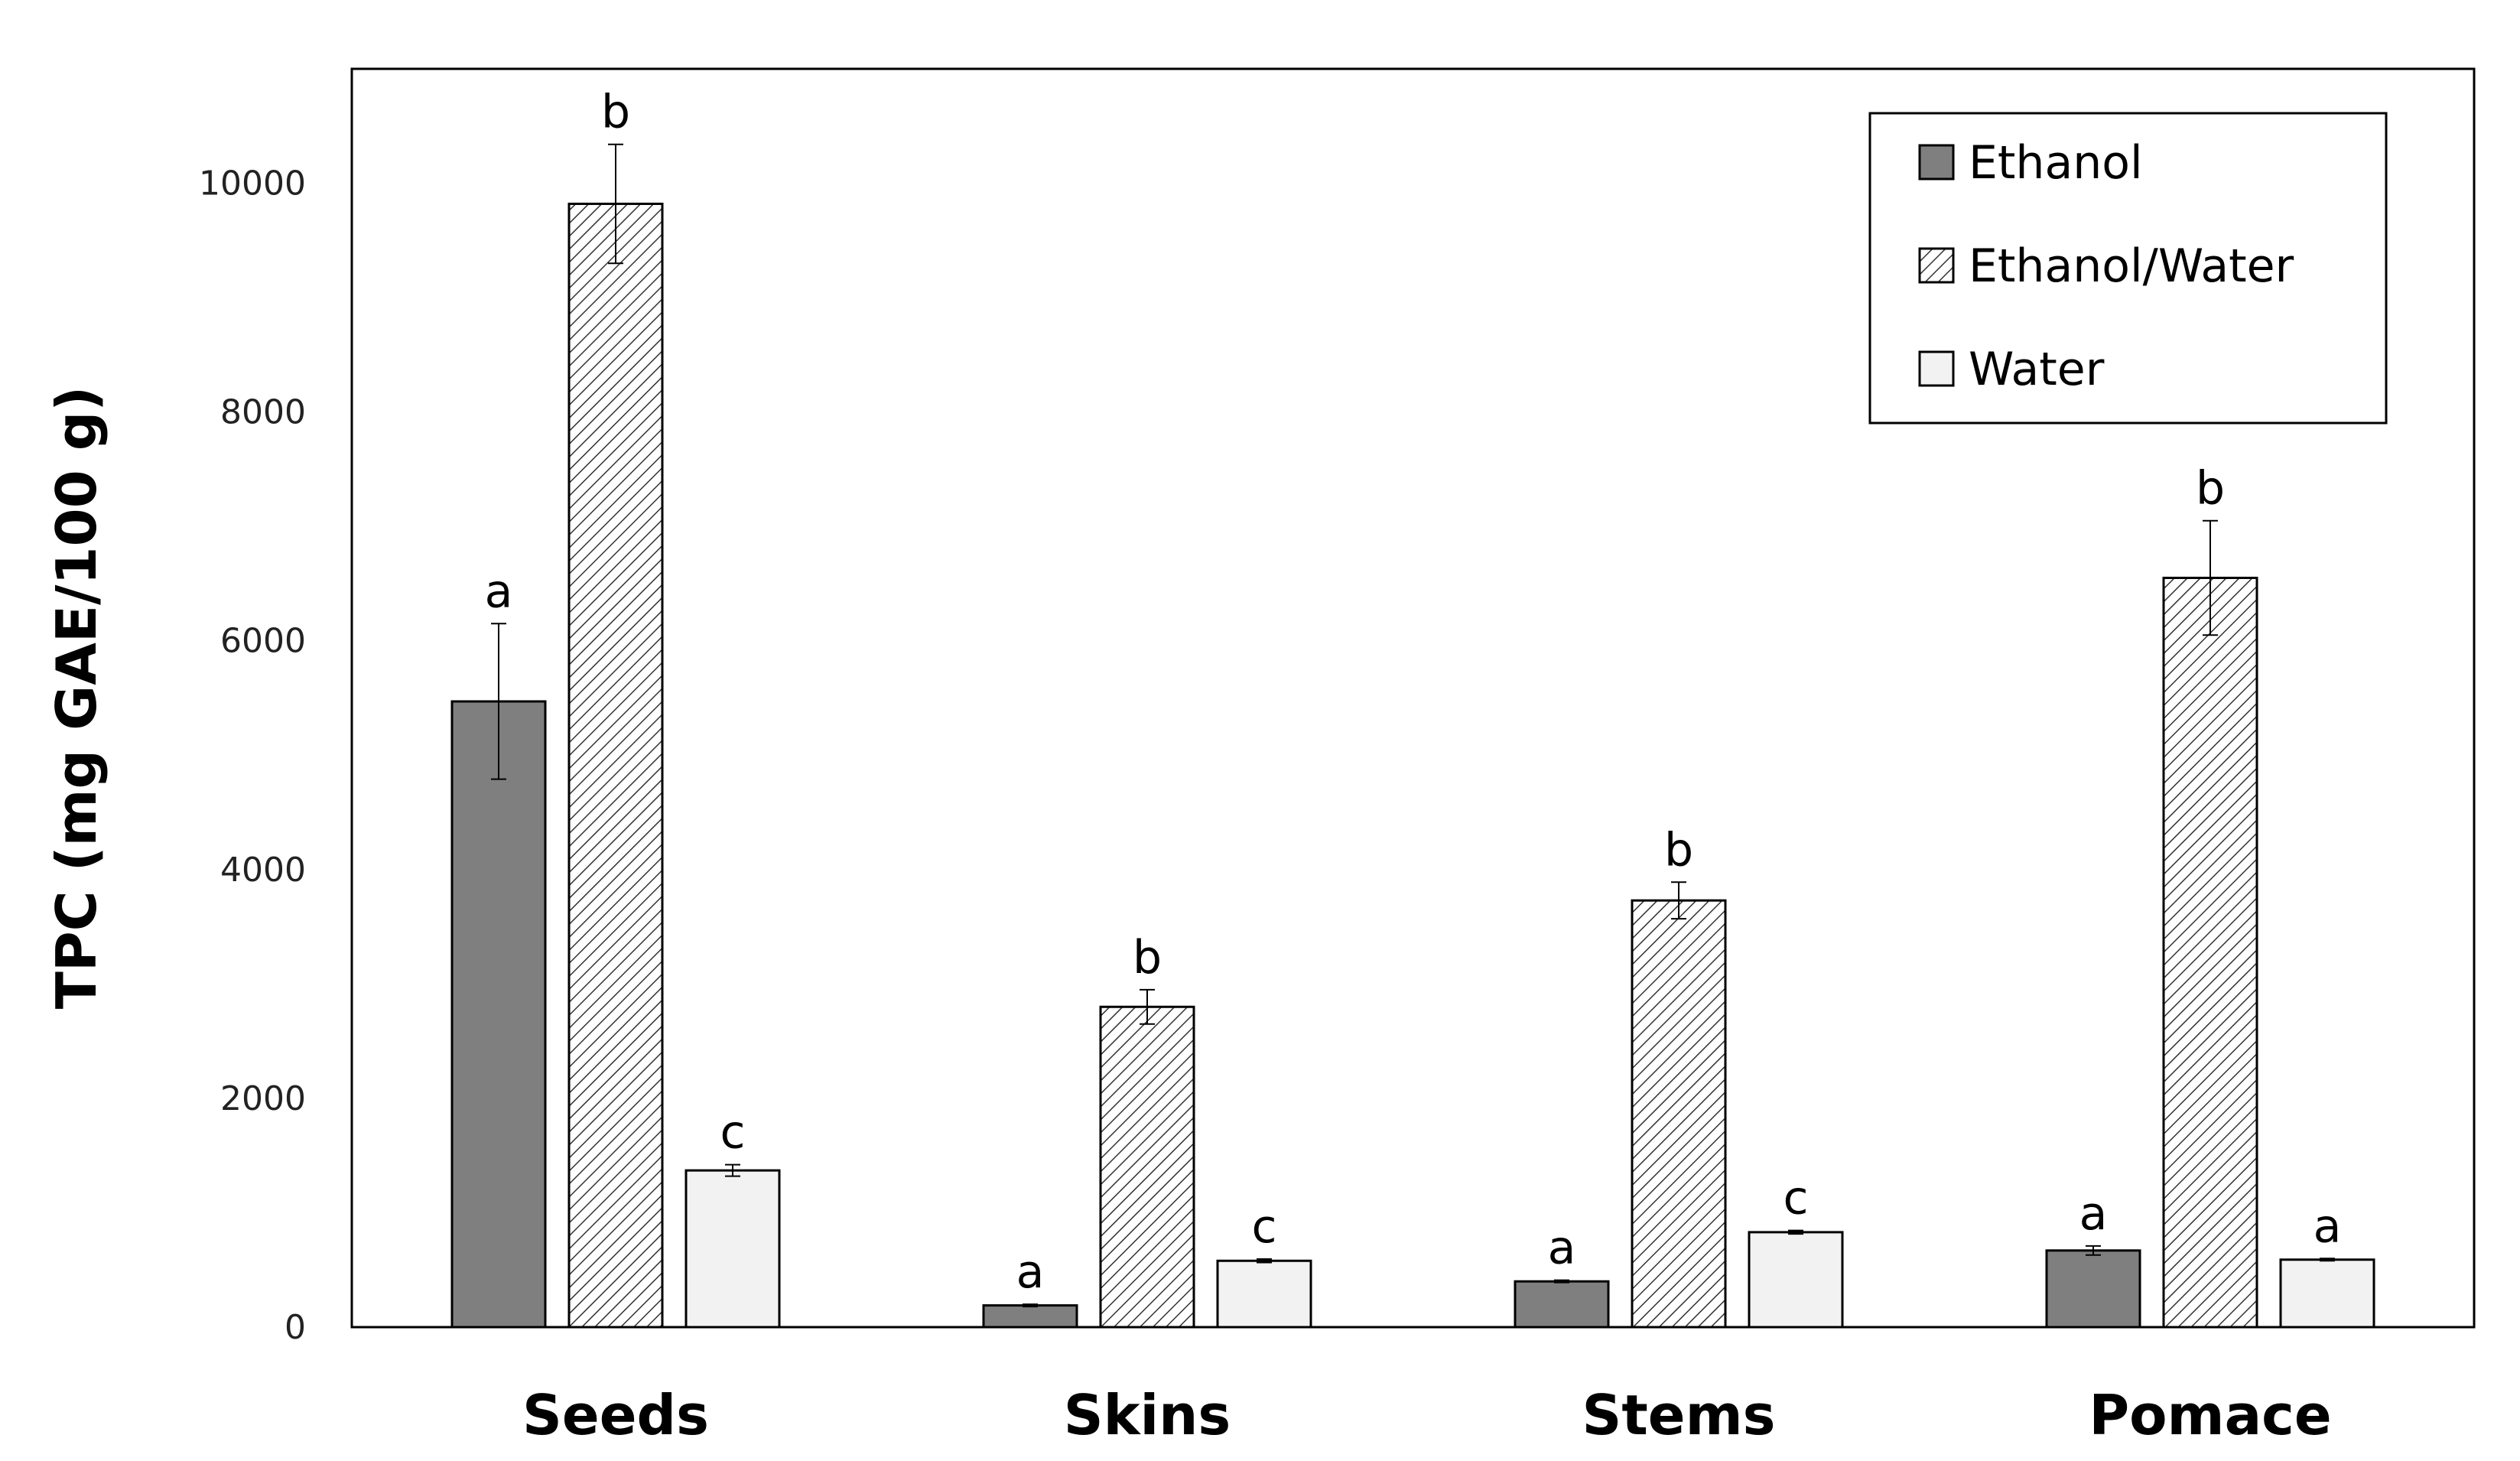 This screenshot has height=1461, width=2520. What do you see at coordinates (1937, 162) in the screenshot?
I see `legend-swatch-ethanol` at bounding box center [1937, 162].